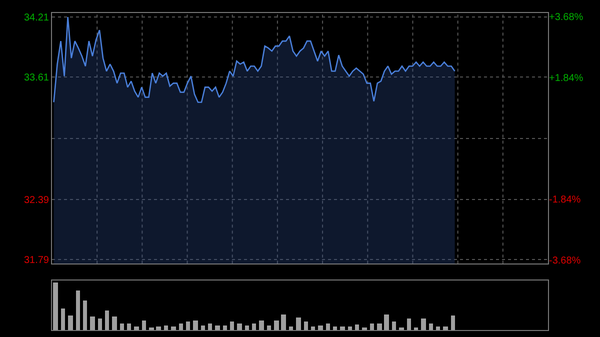 Image resolution: width=600 pixels, height=337 pixels. Describe the element at coordinates (37, 260) in the screenshot. I see `y-tick-label: 31.79` at that location.